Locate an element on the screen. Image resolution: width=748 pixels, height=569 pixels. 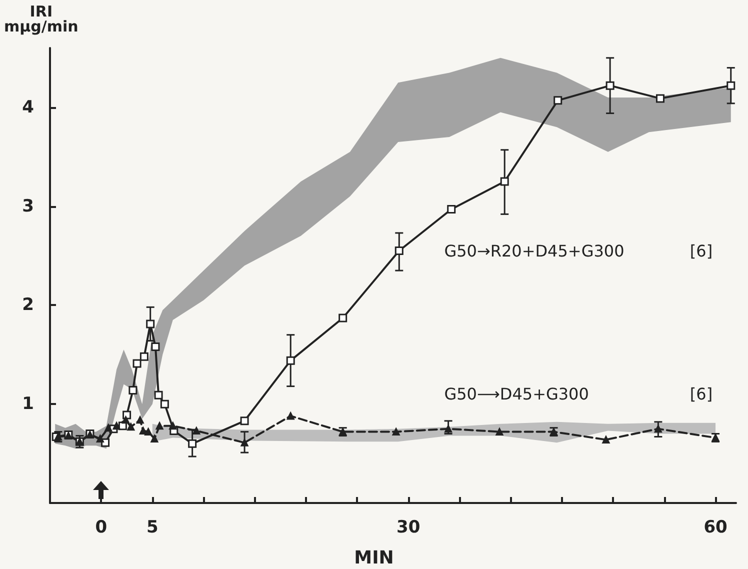
y-tick-label: 3 is located at coordinates (28, 206).